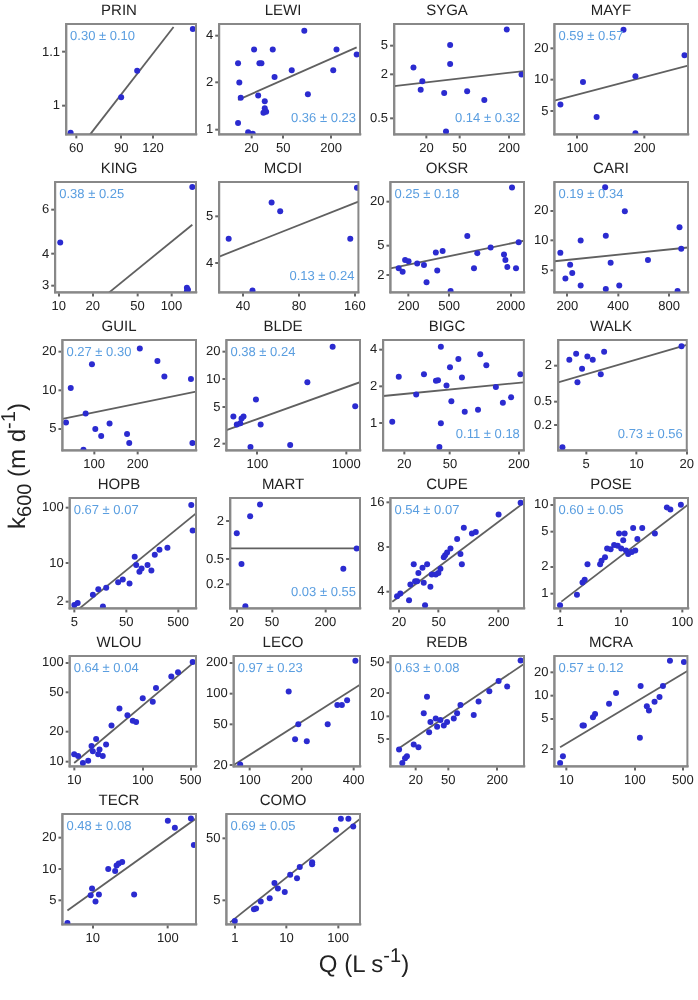 The image size is (698, 1000). I want to click on x-axis-title: Q (L s$^{-1}$), so click(364, 962).